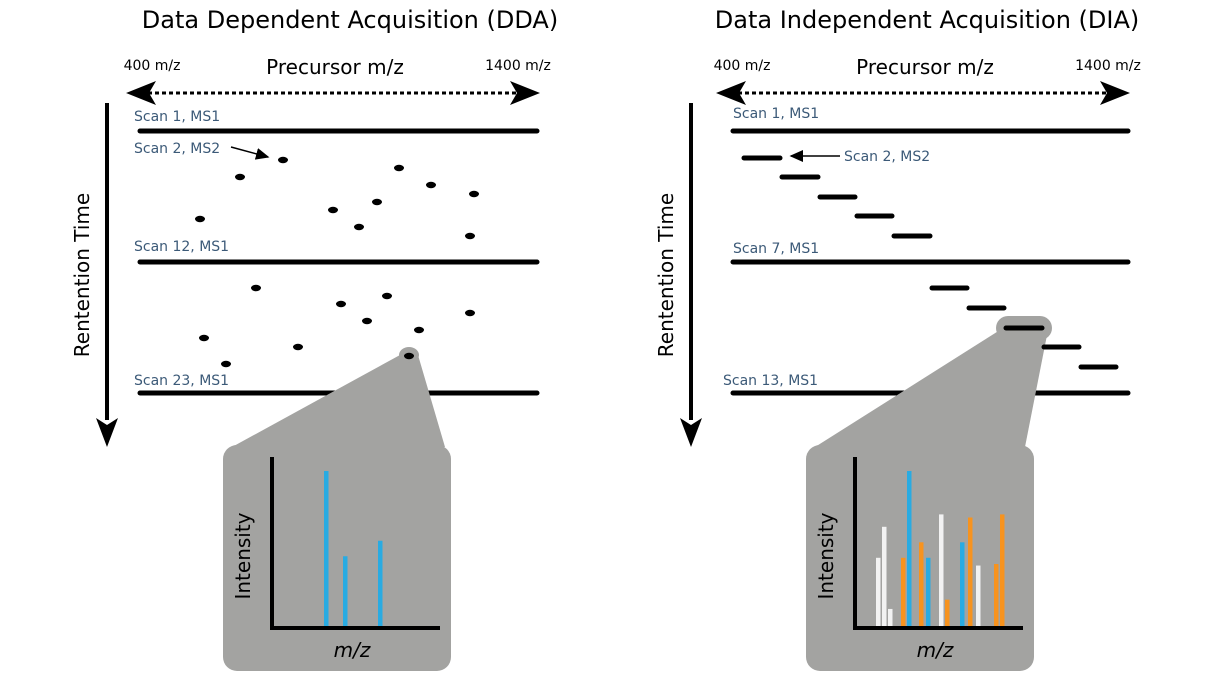  I want to click on dia-spectrum-peaks, so click(940, 548).